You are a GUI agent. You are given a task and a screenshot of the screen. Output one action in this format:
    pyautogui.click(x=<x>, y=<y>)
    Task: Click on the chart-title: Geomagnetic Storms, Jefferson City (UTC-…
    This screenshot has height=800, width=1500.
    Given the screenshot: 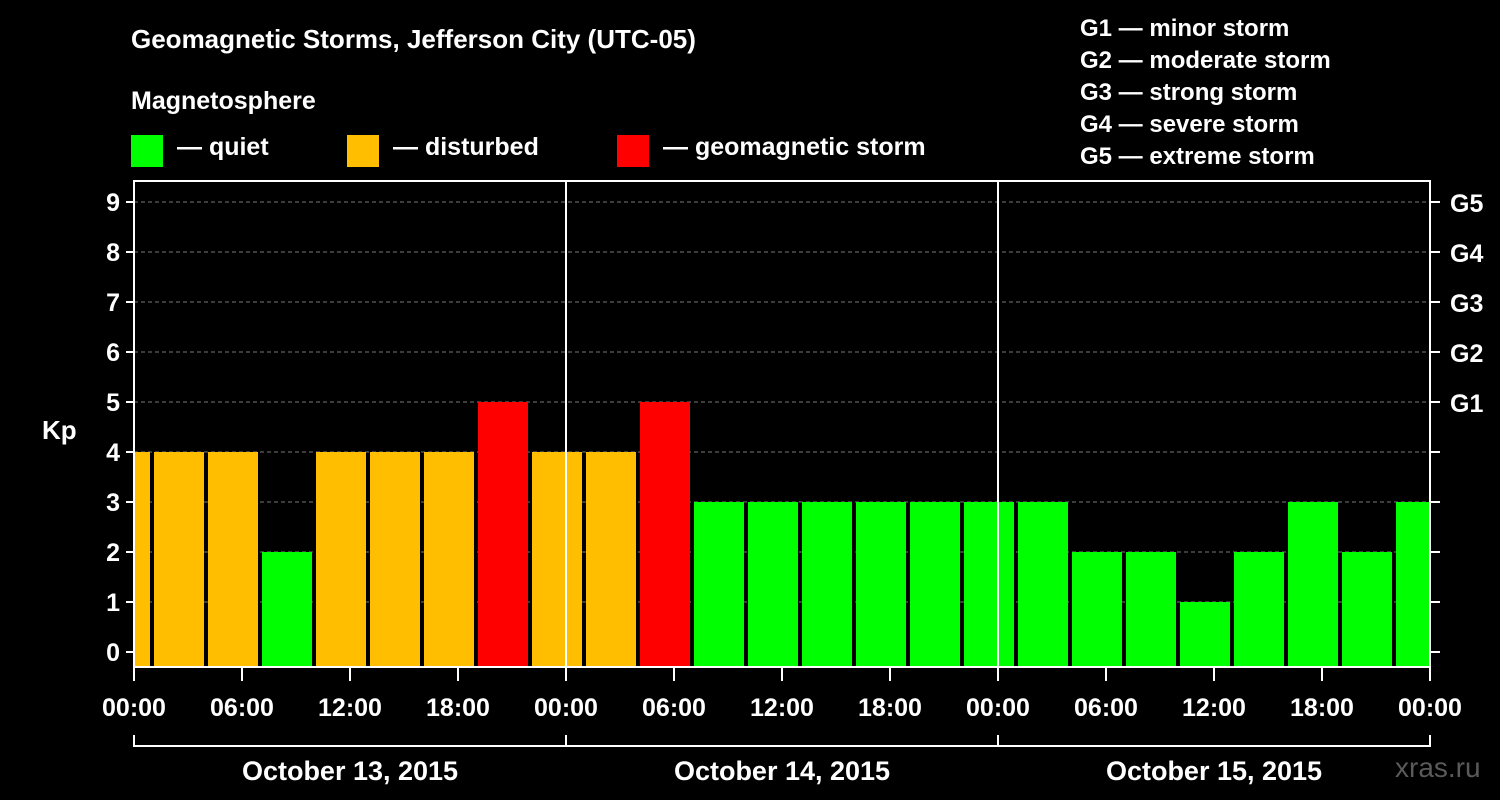 What is the action you would take?
    pyautogui.click(x=413, y=39)
    